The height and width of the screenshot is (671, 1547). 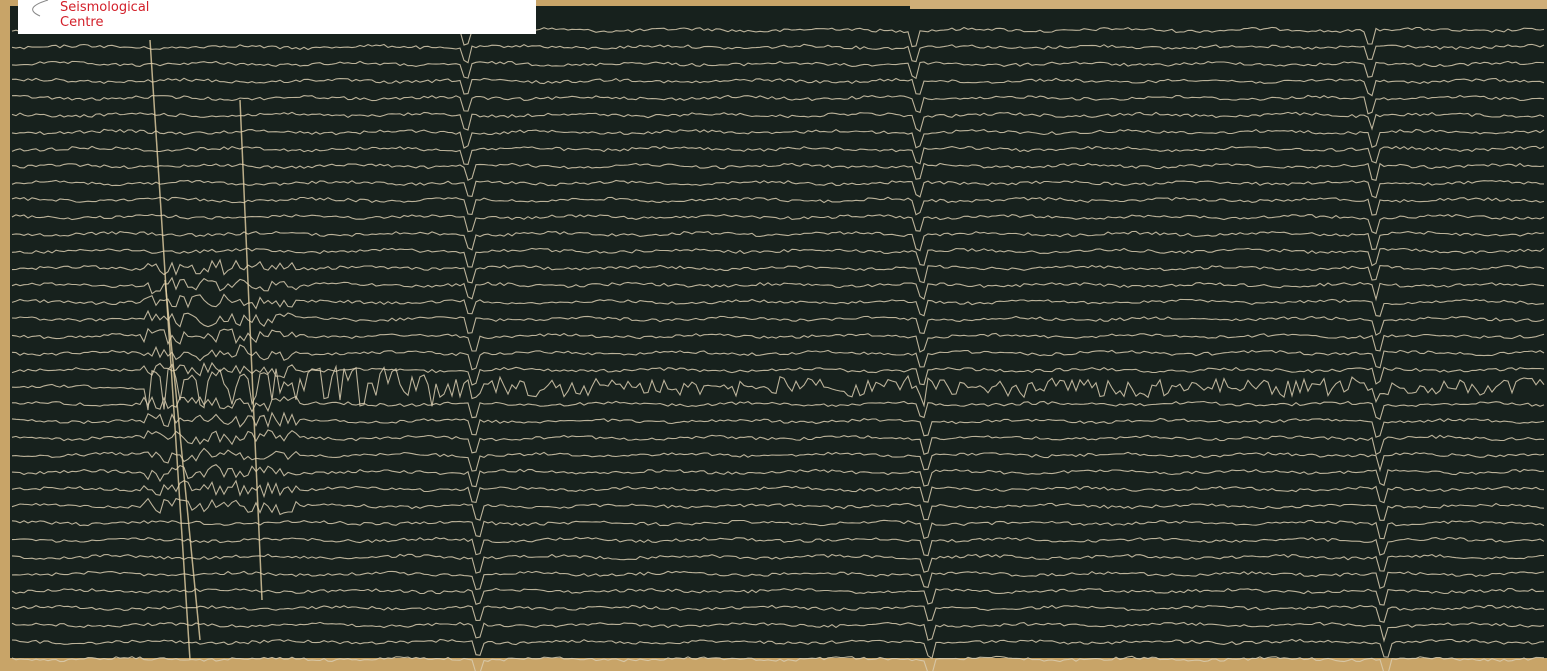 I want to click on logo-box, so click(x=277, y=17).